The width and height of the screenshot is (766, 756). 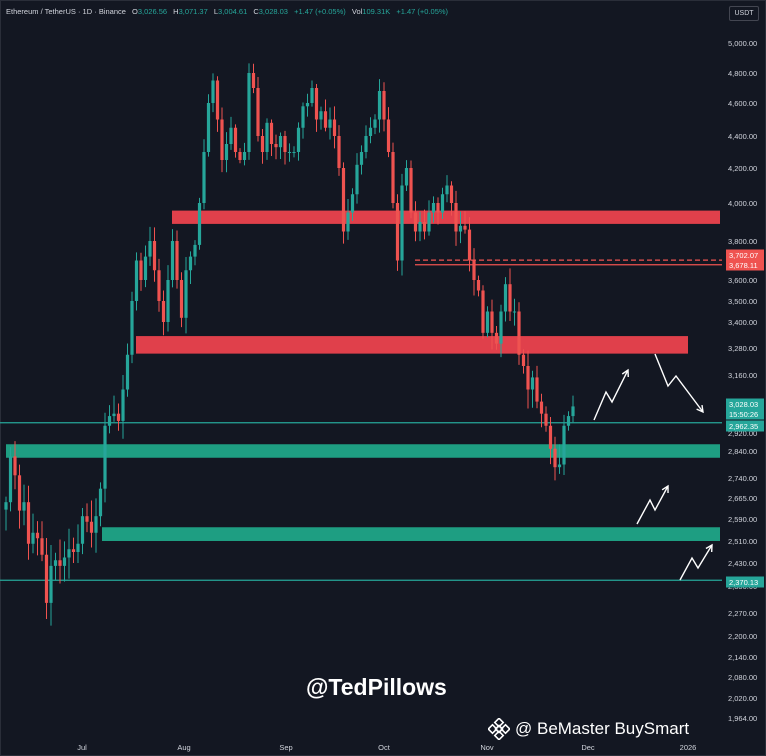 What do you see at coordinates (700, 409) in the screenshot?
I see `arrow-head` at bounding box center [700, 409].